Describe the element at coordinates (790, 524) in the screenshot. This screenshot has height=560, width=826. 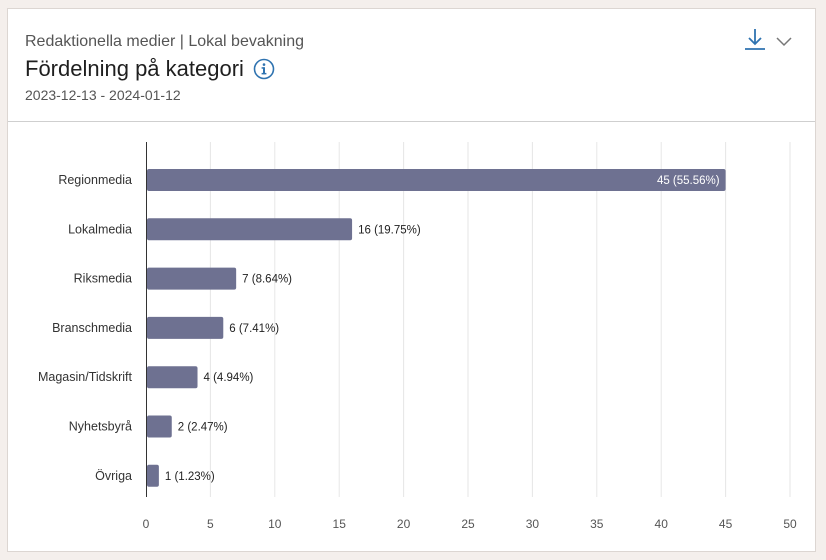
I see `x-tick-label: 50` at that location.